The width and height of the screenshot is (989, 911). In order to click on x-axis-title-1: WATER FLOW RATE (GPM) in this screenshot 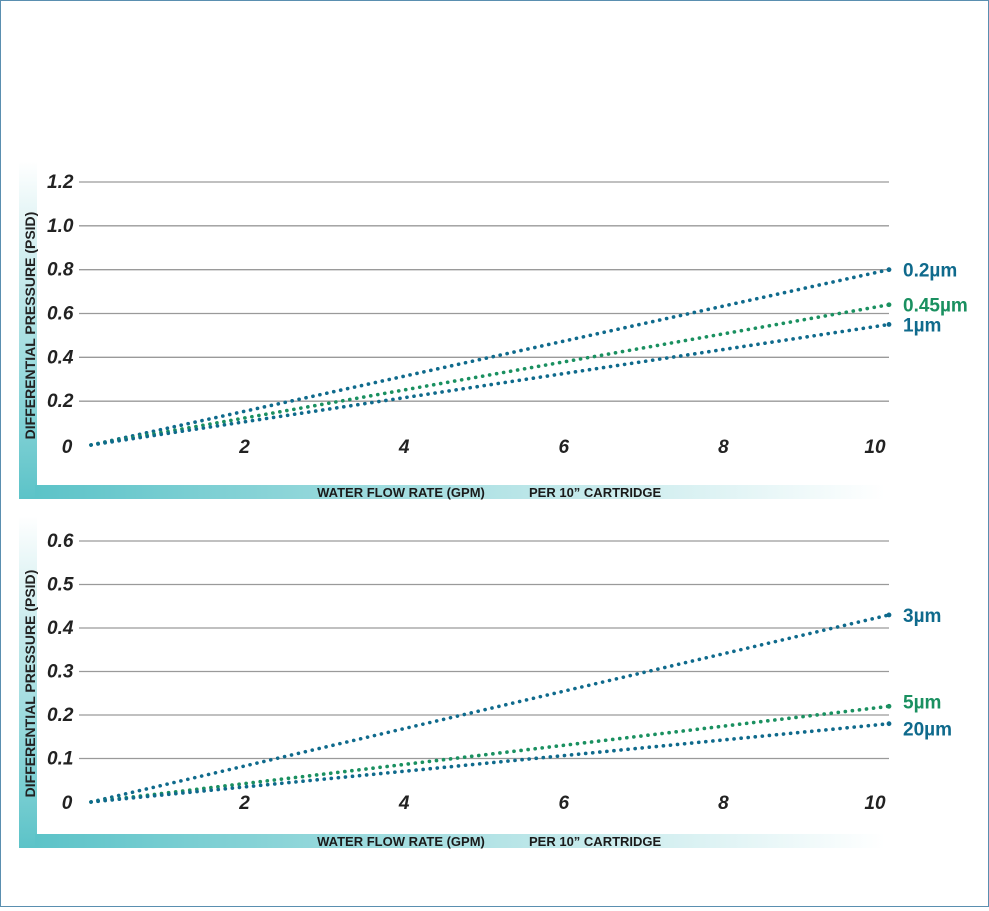, I will do `click(401, 841)`.